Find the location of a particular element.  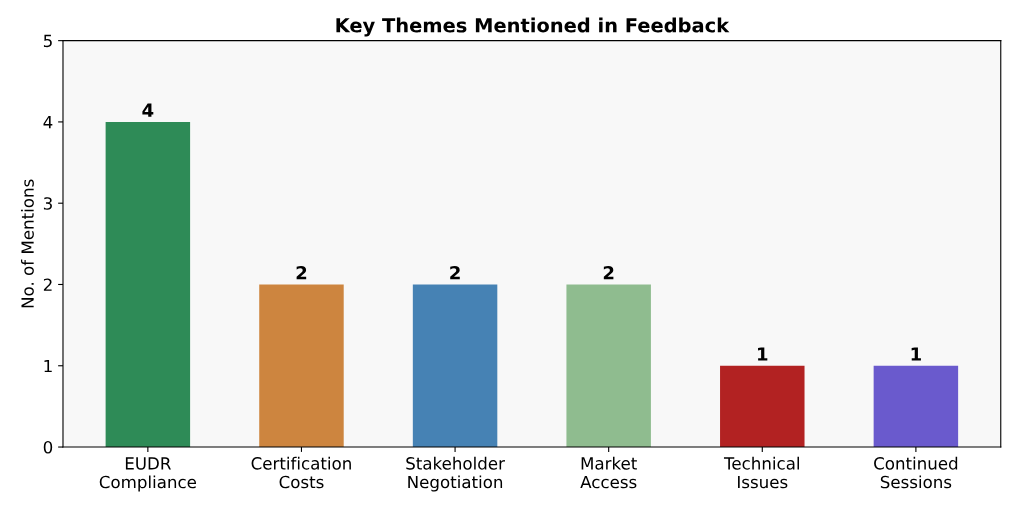

x-tick-label: EUDR Compliance is located at coordinates (148, 474).